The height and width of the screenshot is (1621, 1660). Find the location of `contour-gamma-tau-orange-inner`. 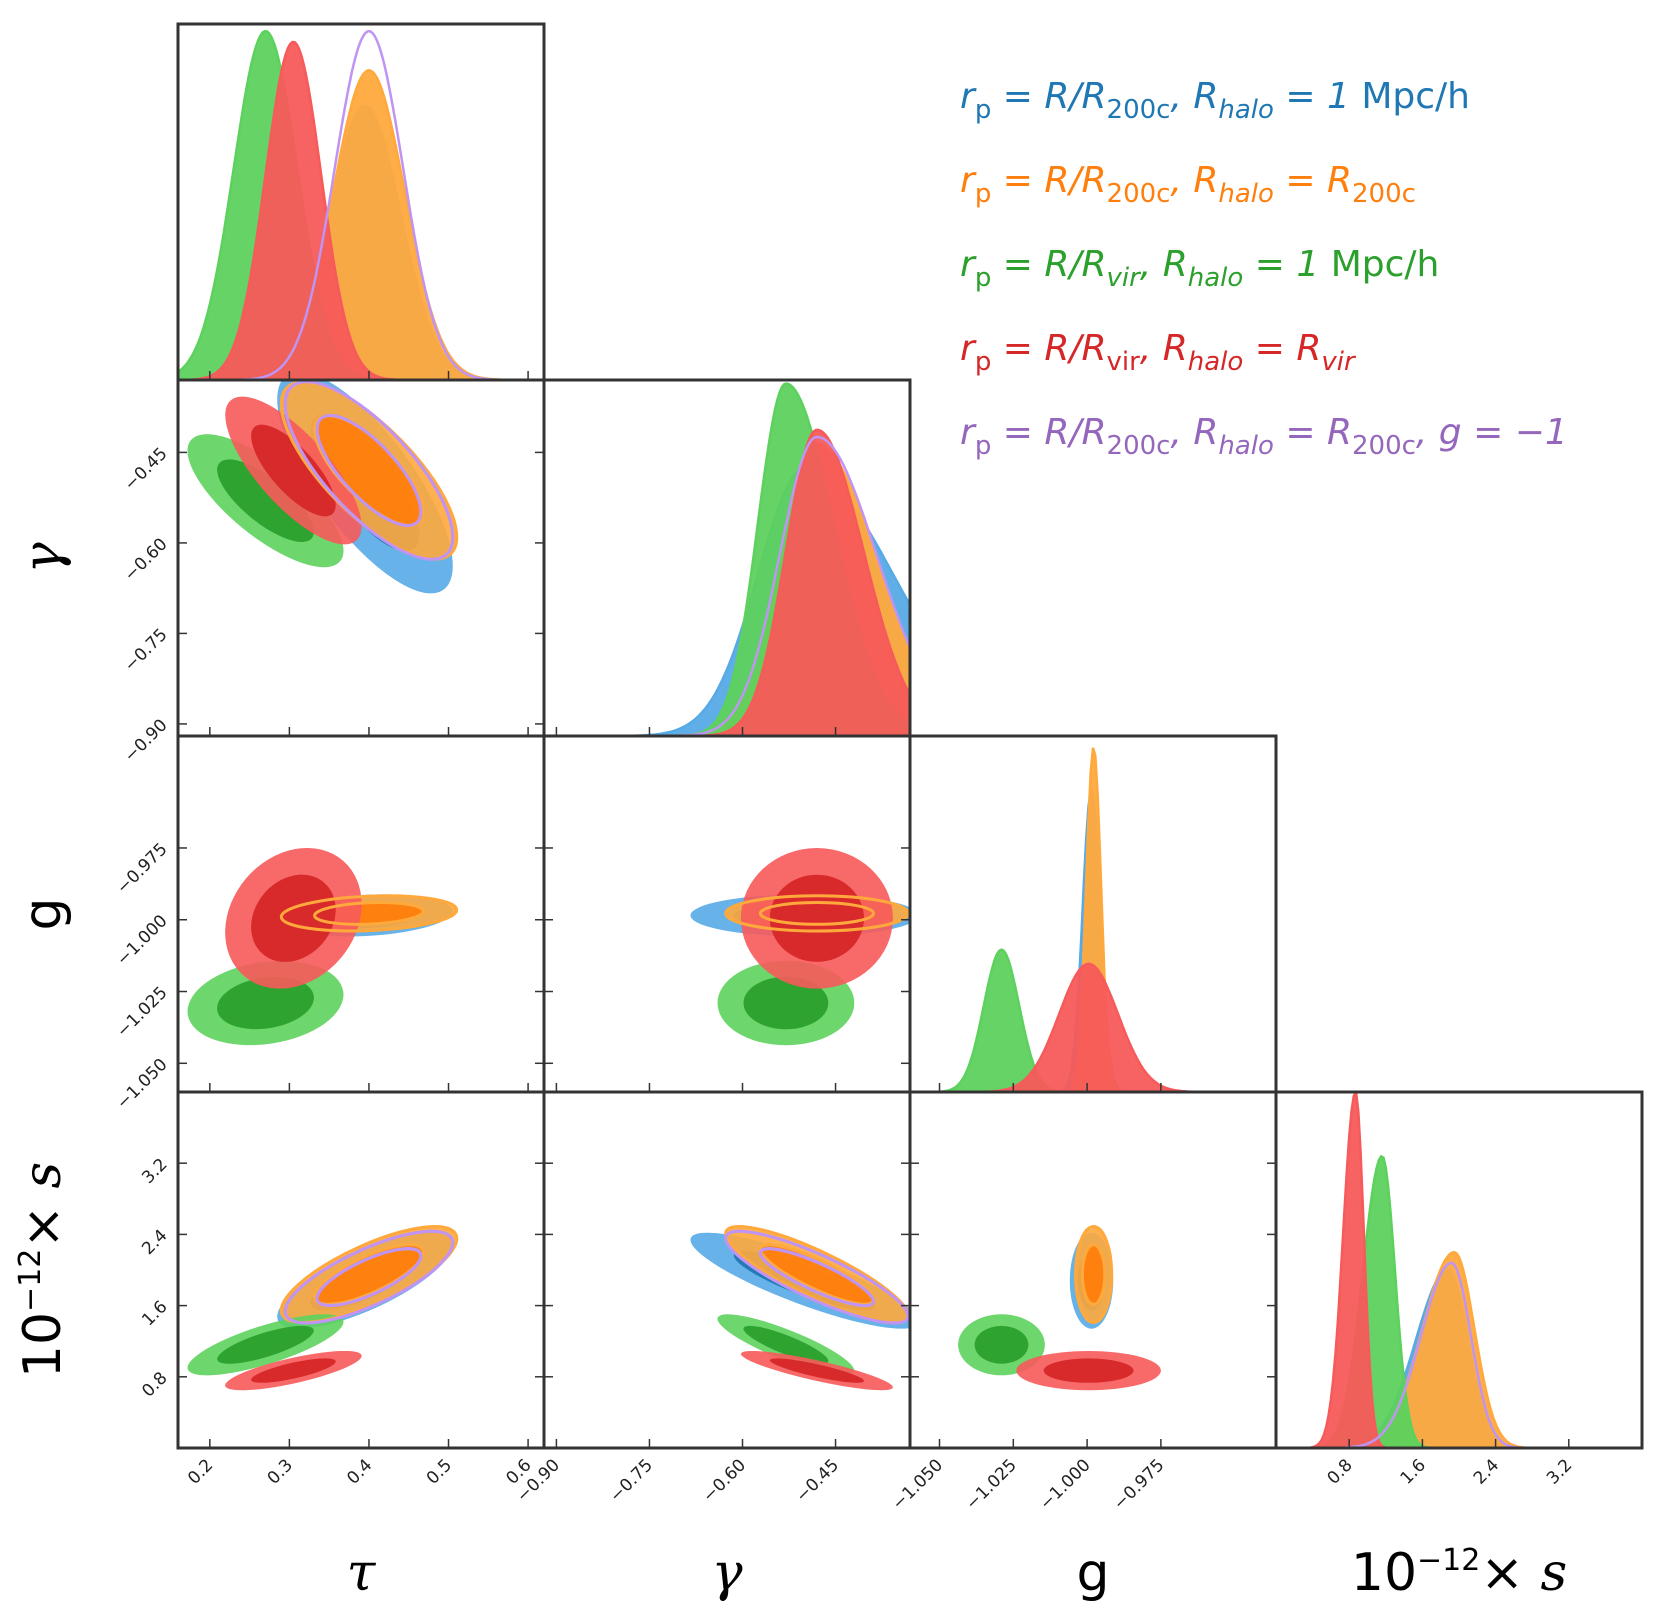

contour-gamma-tau-orange-inner is located at coordinates (369, 470).